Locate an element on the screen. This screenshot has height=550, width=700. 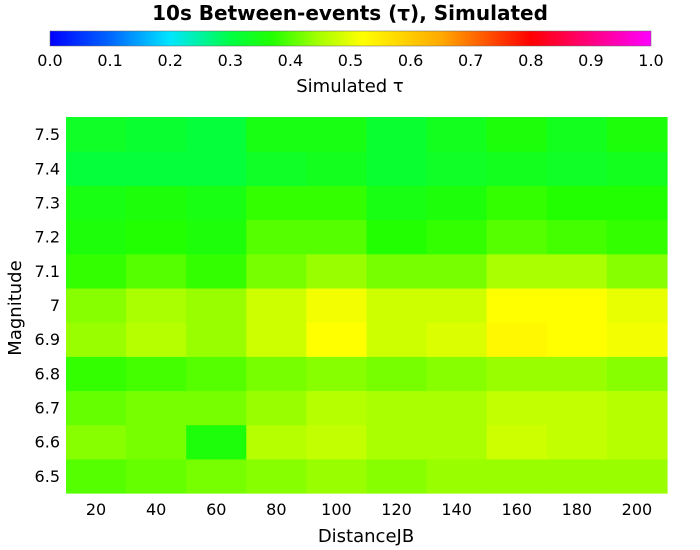
colorbar is located at coordinates (350, 38).